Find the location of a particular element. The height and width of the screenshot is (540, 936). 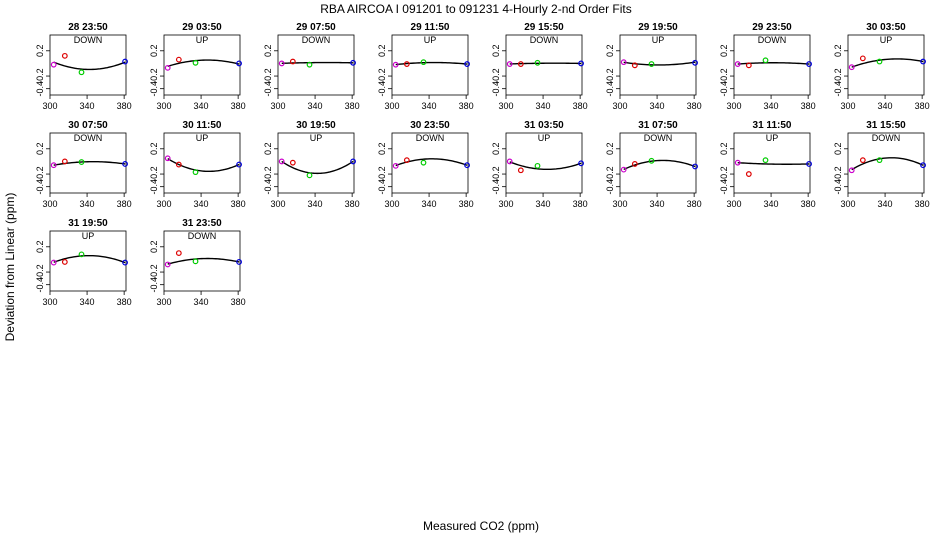

panel-title: 31 19:50 is located at coordinates (88, 223).